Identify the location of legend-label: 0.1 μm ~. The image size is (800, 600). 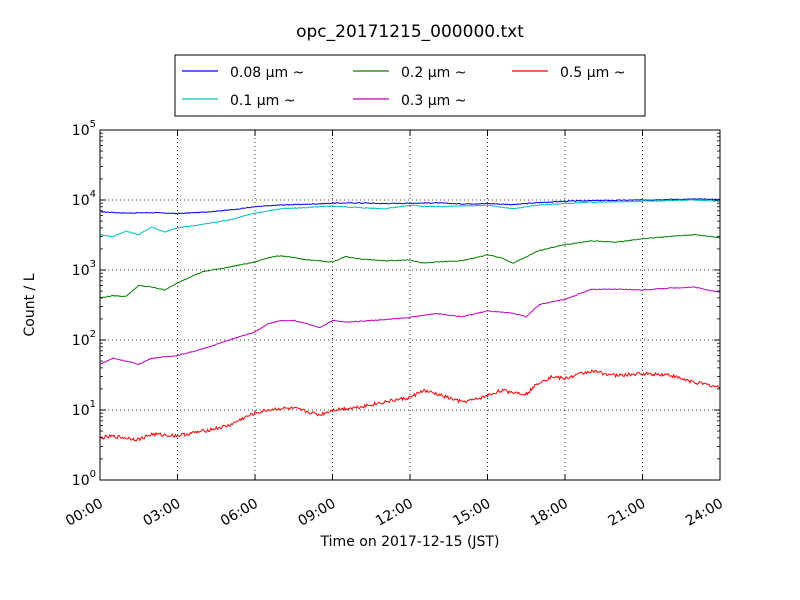
(262, 101).